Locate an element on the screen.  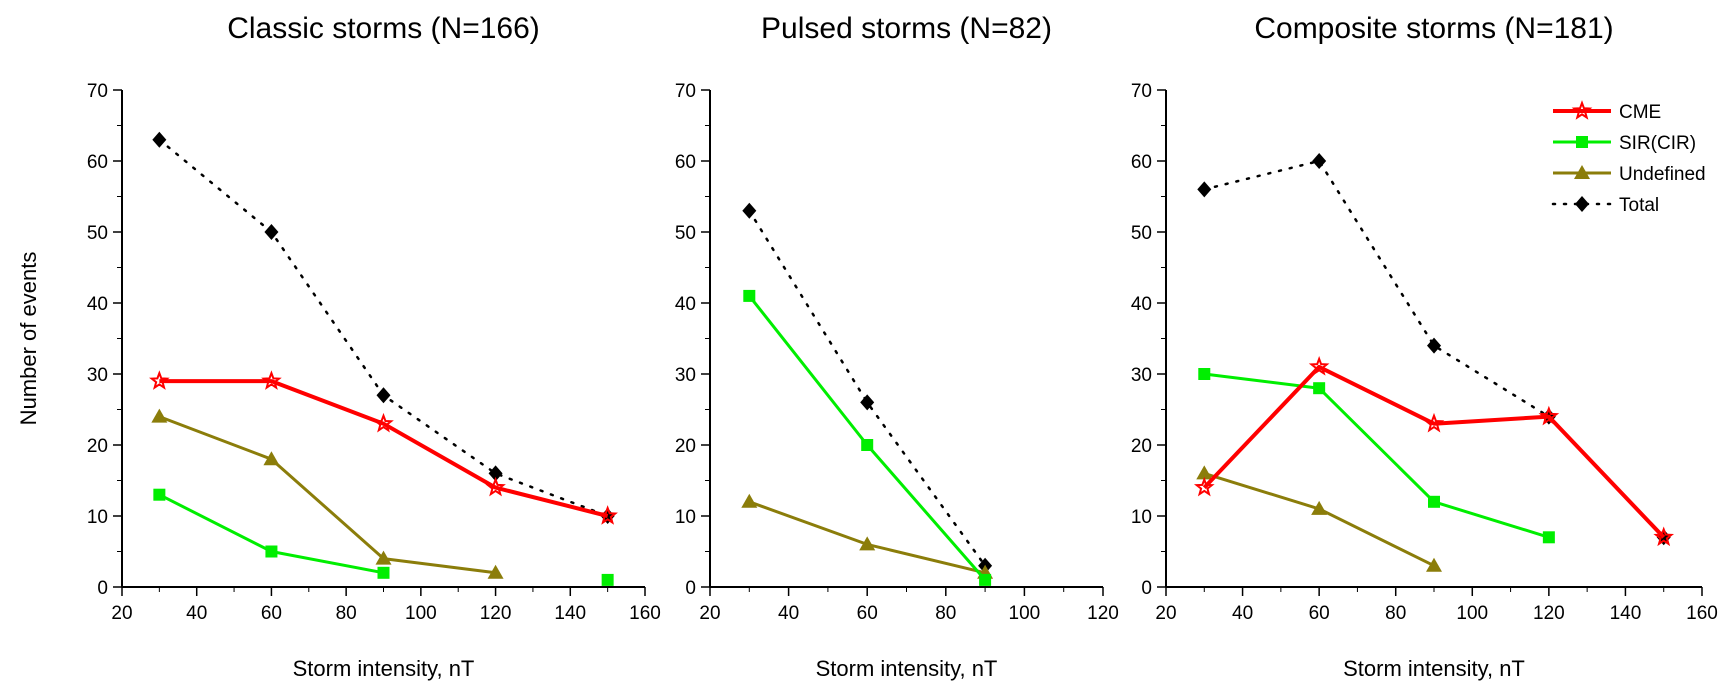
x-tick-label: 160 is located at coordinates (1702, 613).